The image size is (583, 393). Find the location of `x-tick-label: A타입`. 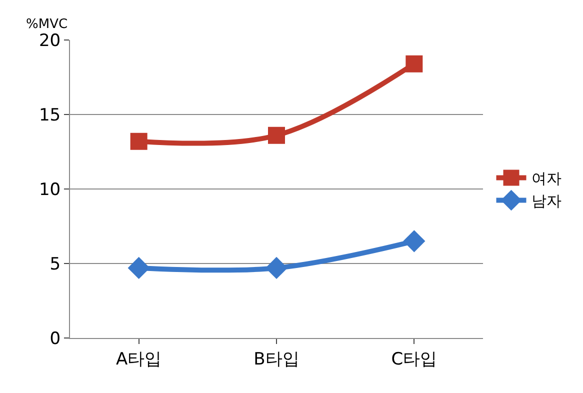

x-tick-label: A타입 is located at coordinates (139, 359).